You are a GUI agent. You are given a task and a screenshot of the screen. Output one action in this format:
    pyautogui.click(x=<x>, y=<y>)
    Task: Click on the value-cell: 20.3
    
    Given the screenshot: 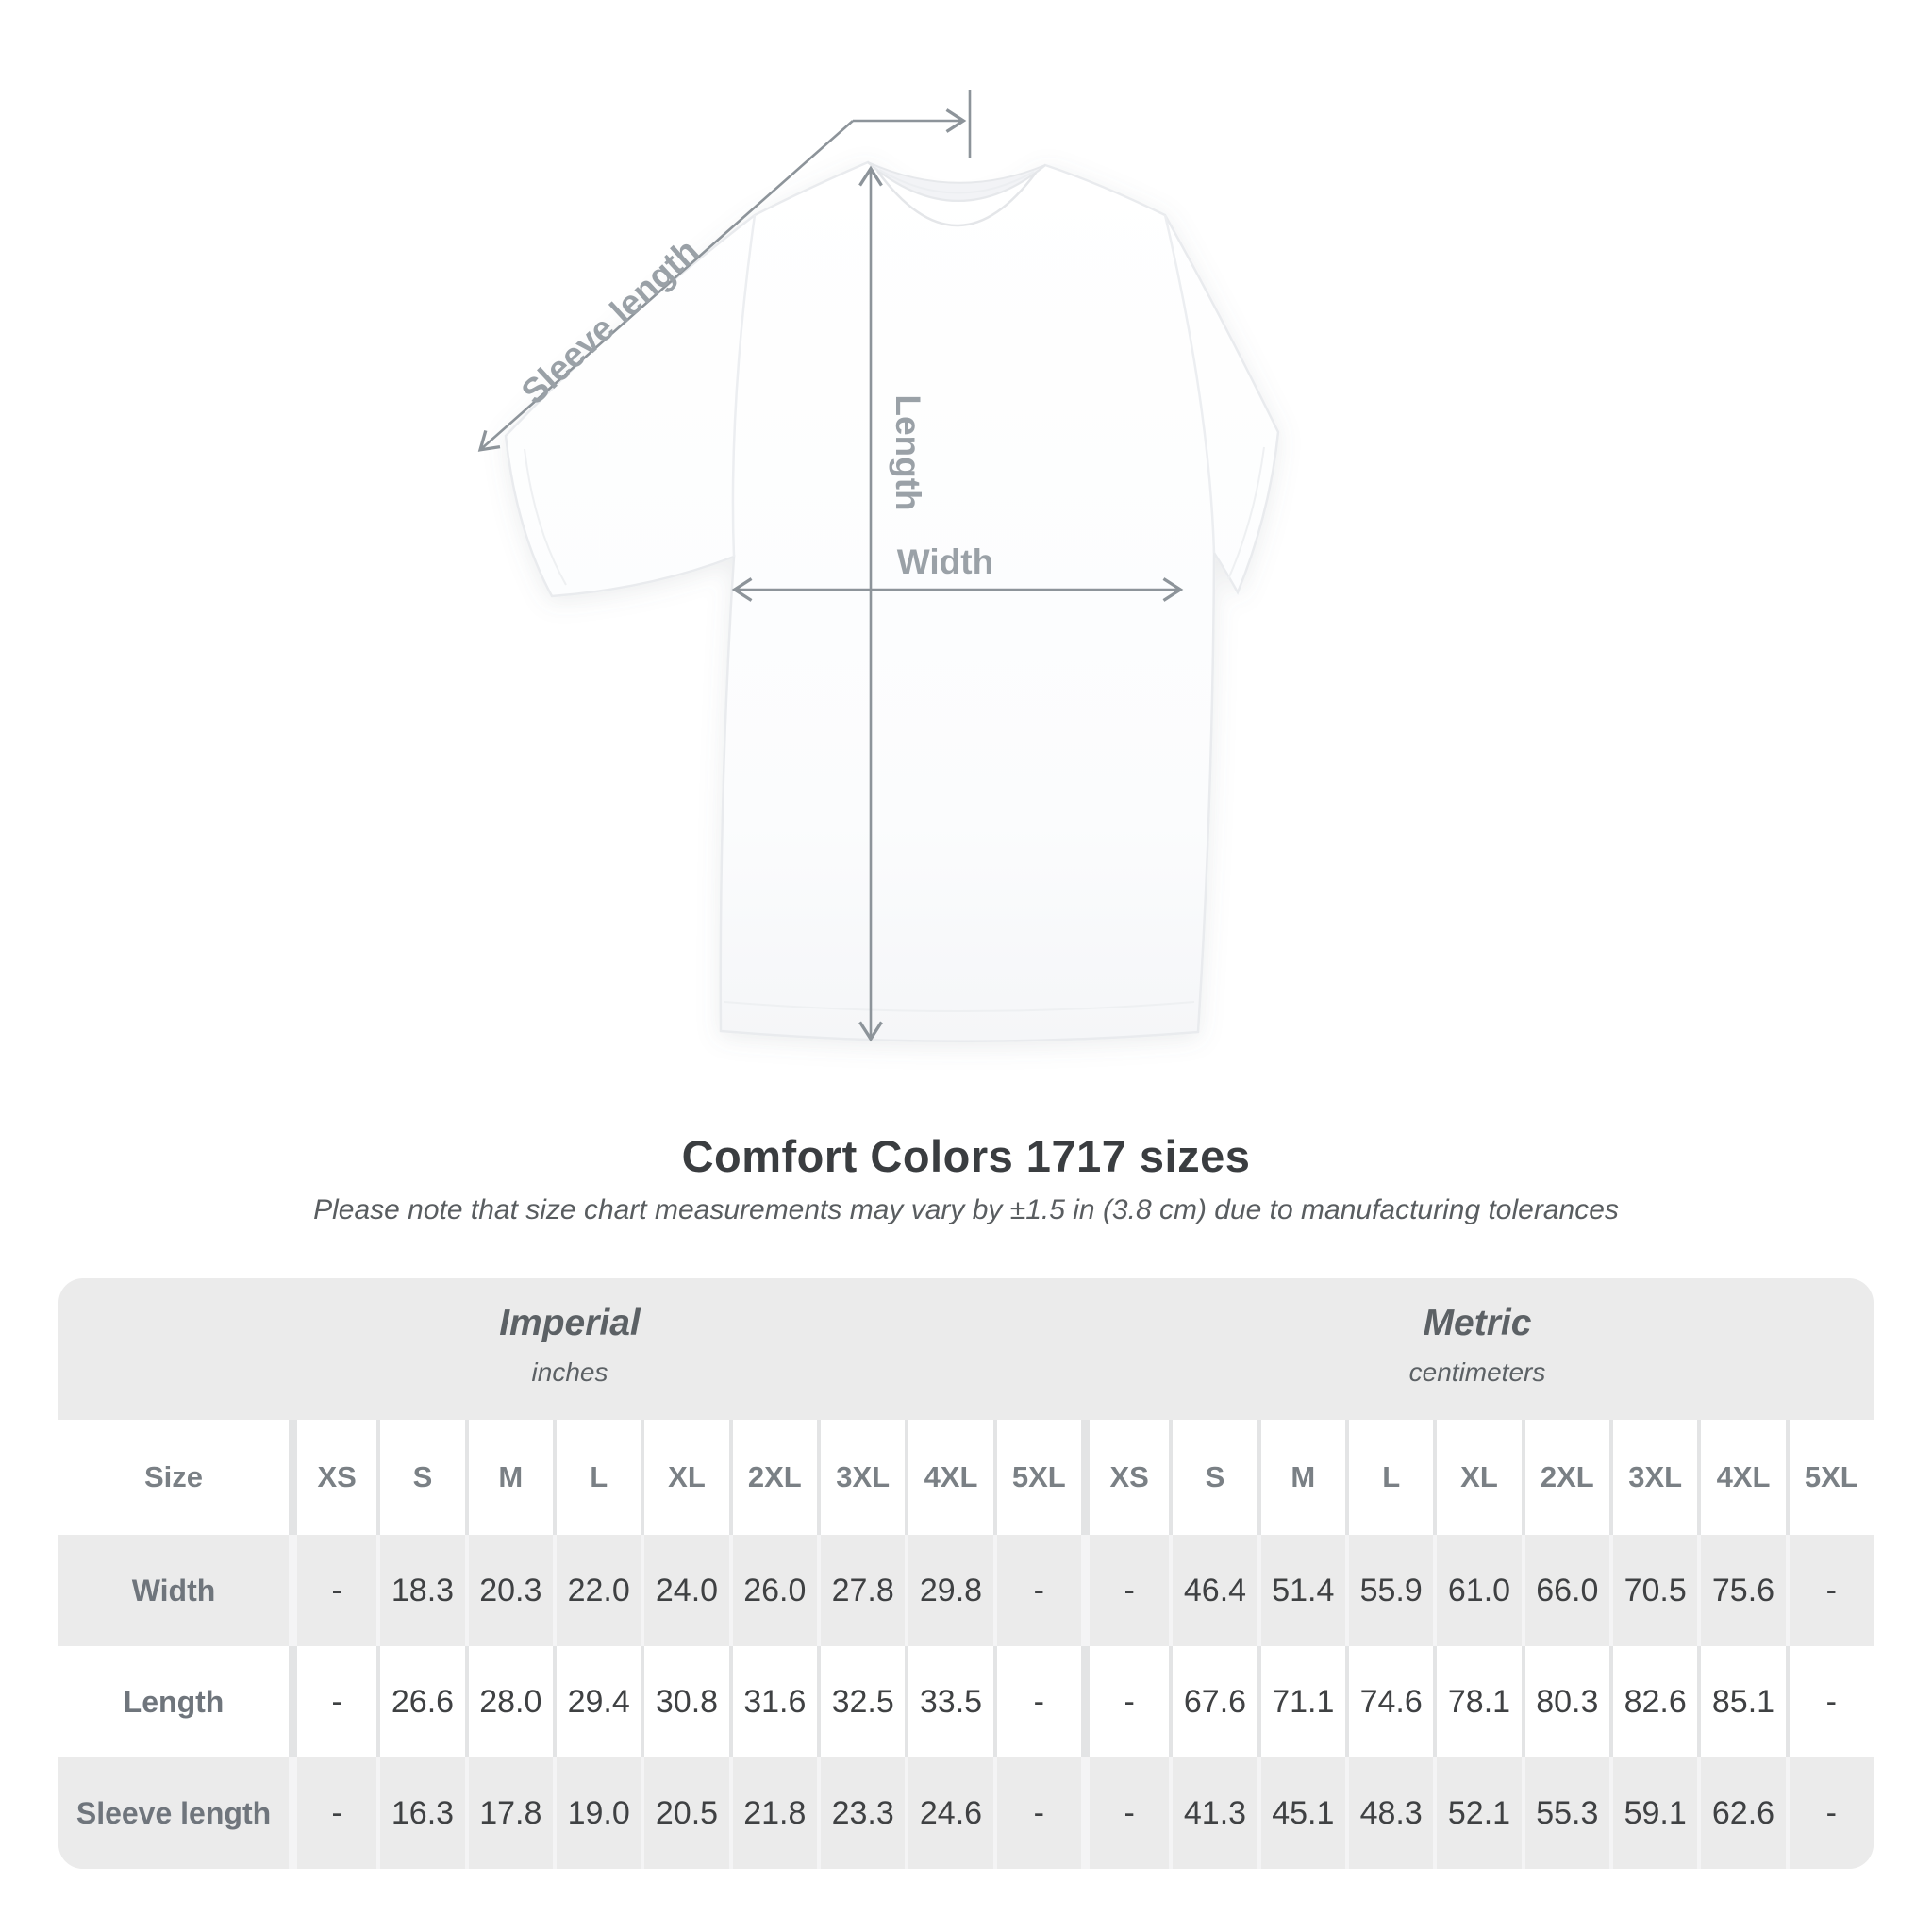 What is the action you would take?
    pyautogui.click(x=508, y=1591)
    